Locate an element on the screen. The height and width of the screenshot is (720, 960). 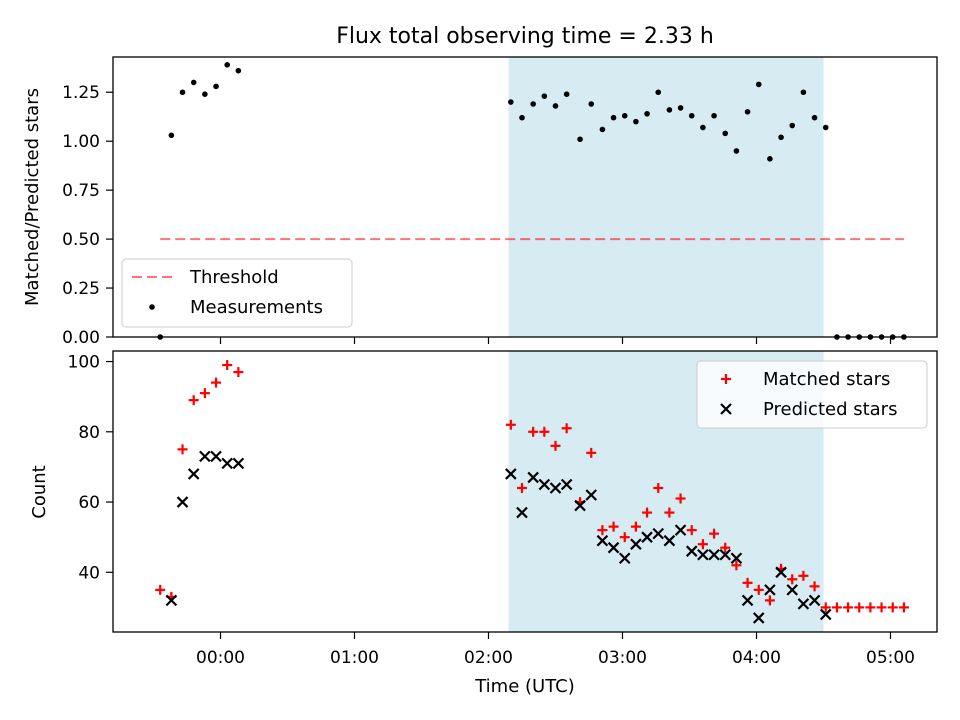
x-tick-label: 03:00 is located at coordinates (622, 658).